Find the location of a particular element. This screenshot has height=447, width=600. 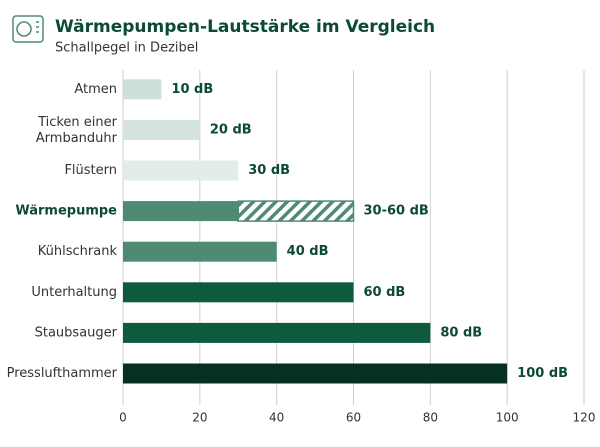

x-tick-label: 100 is located at coordinates (507, 418).